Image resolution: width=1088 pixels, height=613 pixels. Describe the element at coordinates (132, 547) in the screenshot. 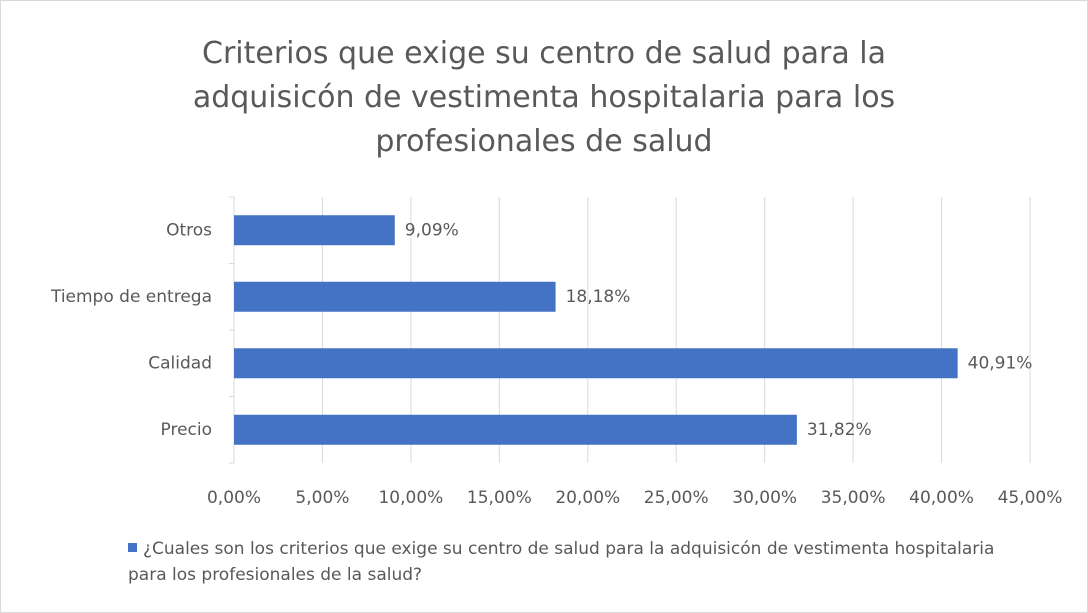

I see `legend-swatch` at that location.